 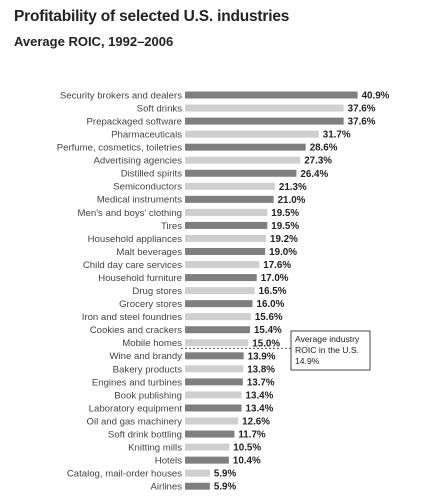 What do you see at coordinates (167, 487) in the screenshot?
I see `category-label: Airlines` at bounding box center [167, 487].